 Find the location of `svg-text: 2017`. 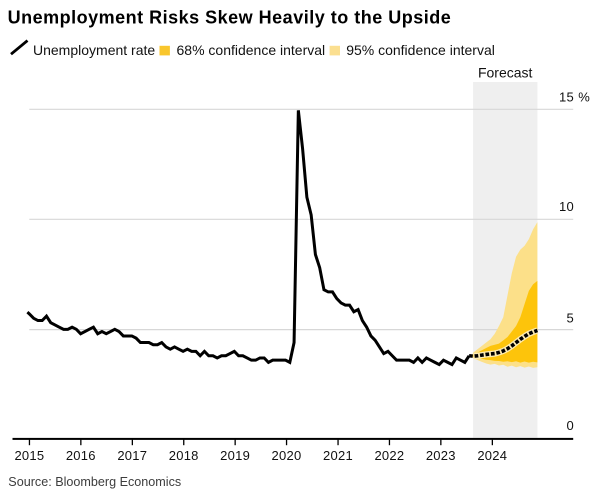

svg-text: 2017 is located at coordinates (132, 455).